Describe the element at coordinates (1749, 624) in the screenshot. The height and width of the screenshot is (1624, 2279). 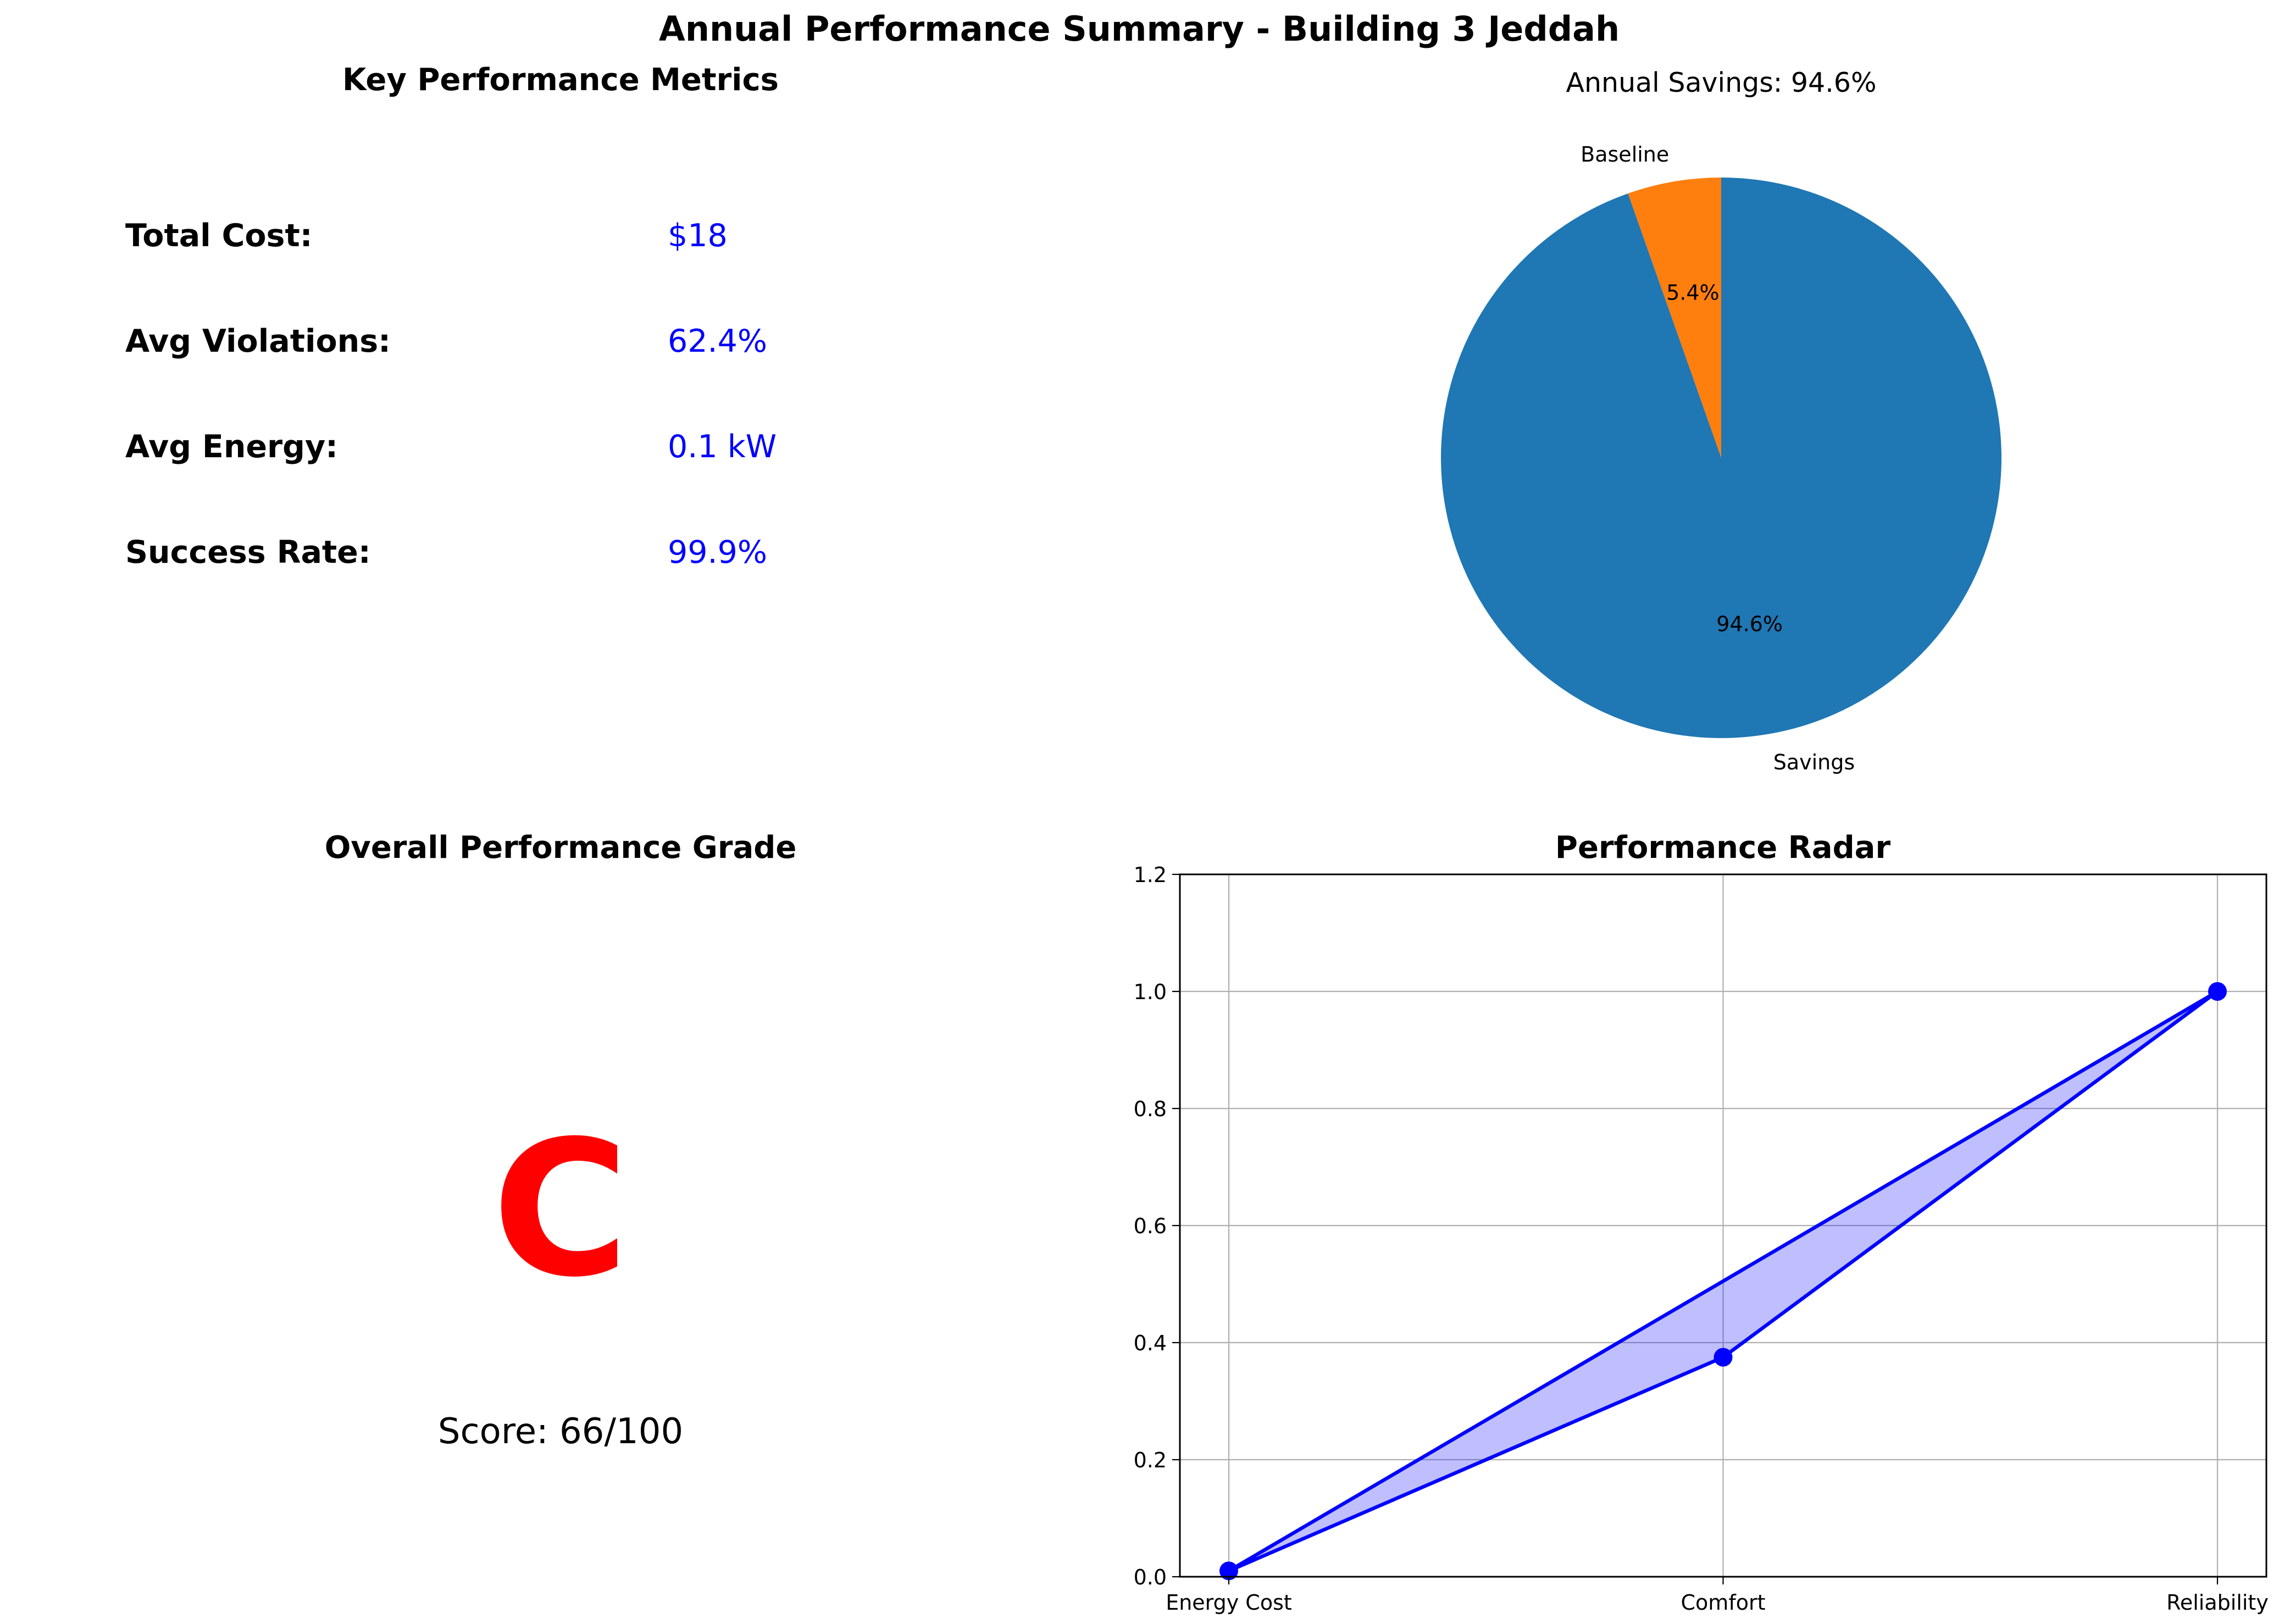
I see `pie-pct-savings: 94.6%` at that location.